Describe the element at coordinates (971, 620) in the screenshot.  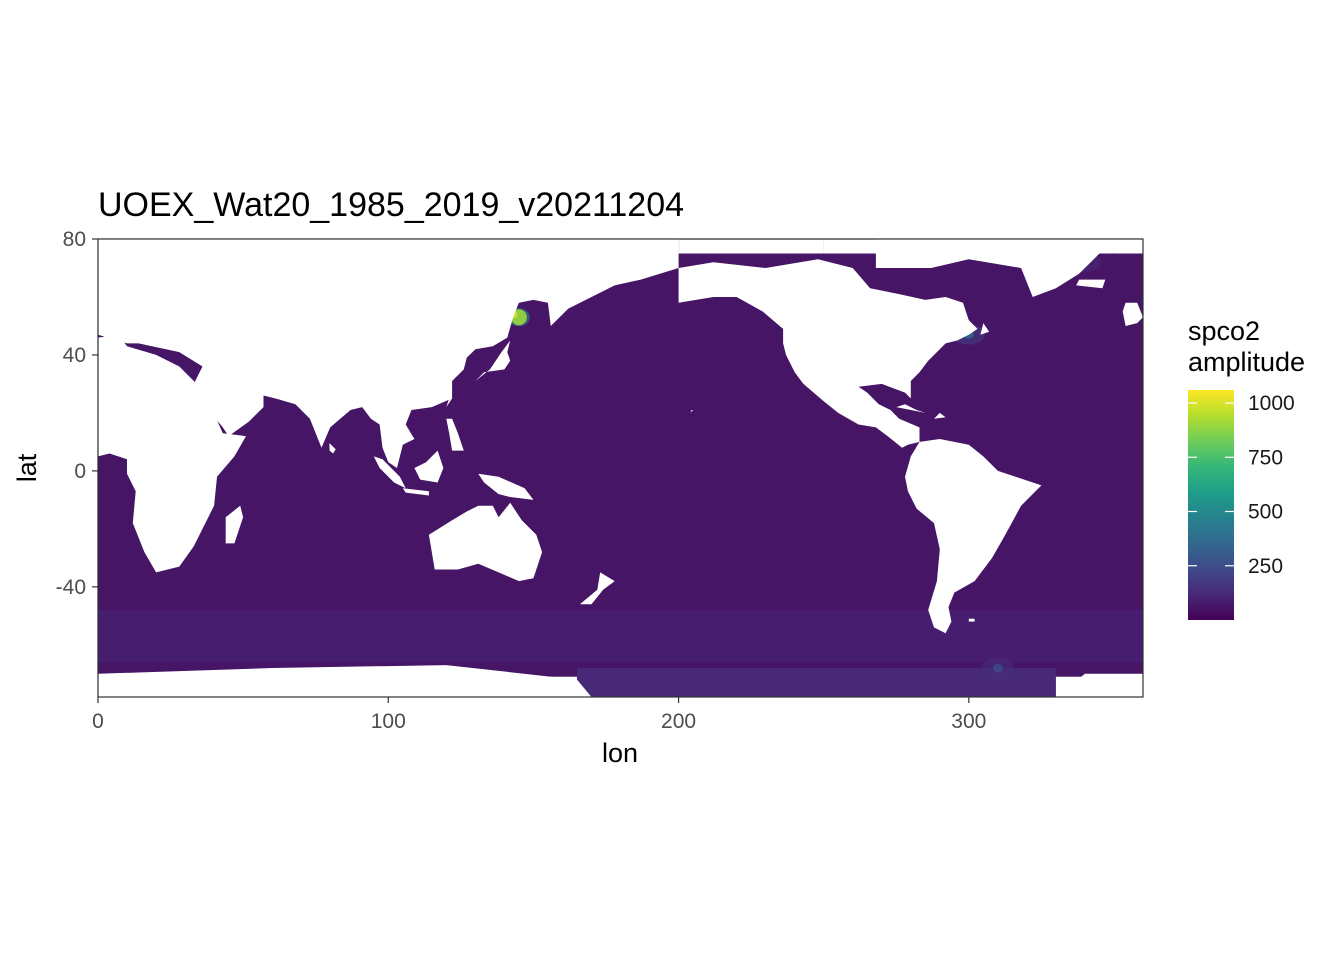
I see `falklands` at that location.